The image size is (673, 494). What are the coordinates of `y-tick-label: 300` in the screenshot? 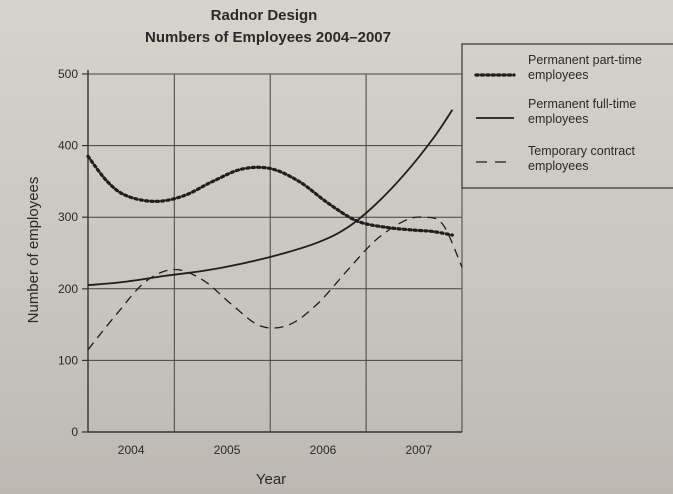 It's located at (68, 217).